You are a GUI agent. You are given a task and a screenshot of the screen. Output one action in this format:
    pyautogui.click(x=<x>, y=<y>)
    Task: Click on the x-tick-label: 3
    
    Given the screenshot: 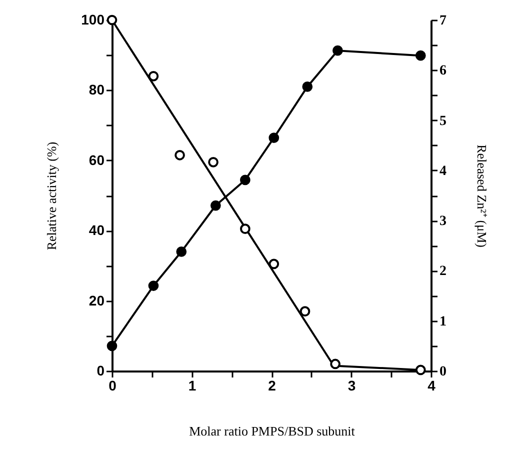 What is the action you would take?
    pyautogui.click(x=352, y=386)
    